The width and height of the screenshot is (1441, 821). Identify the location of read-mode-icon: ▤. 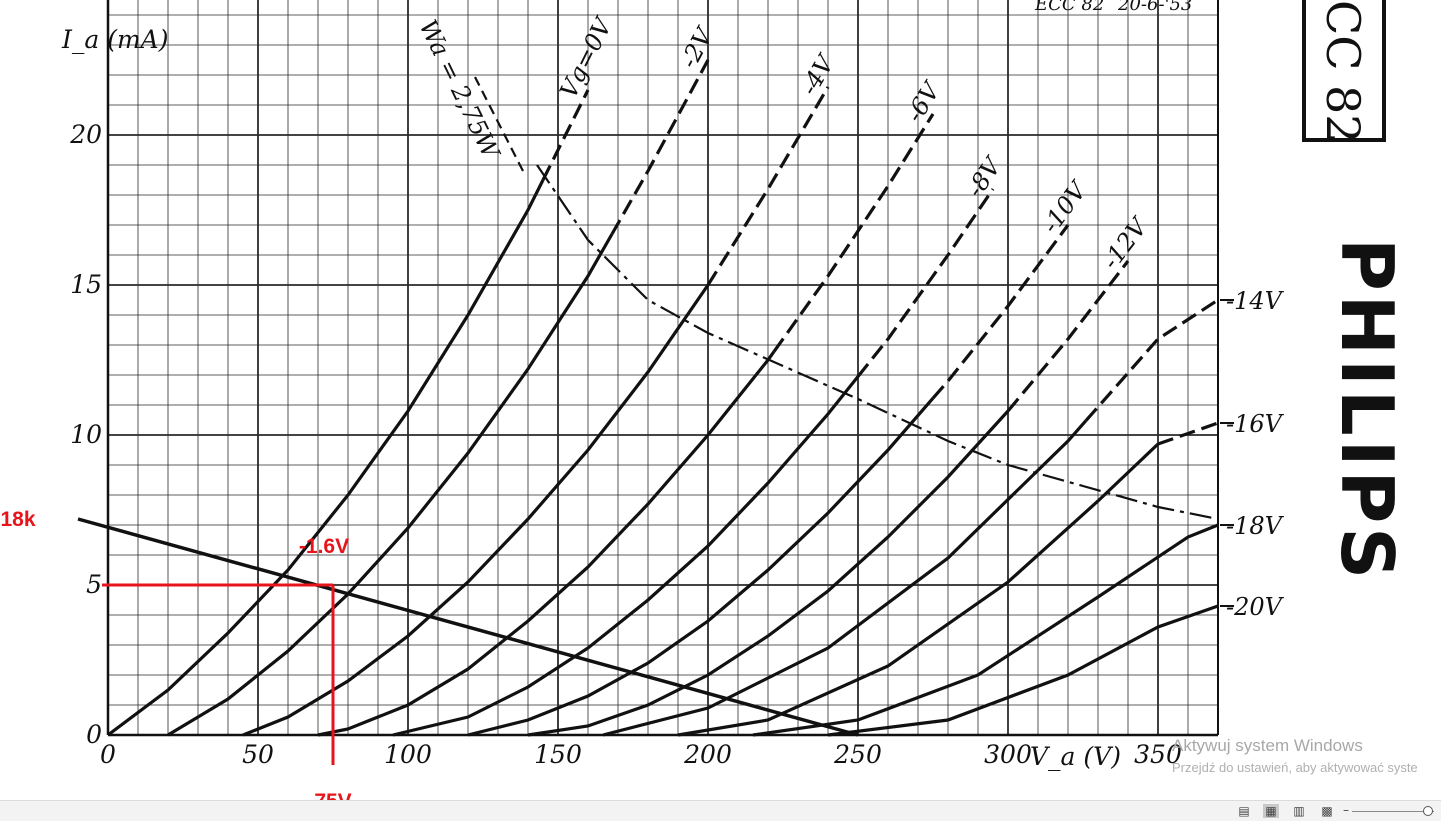
(1244, 811).